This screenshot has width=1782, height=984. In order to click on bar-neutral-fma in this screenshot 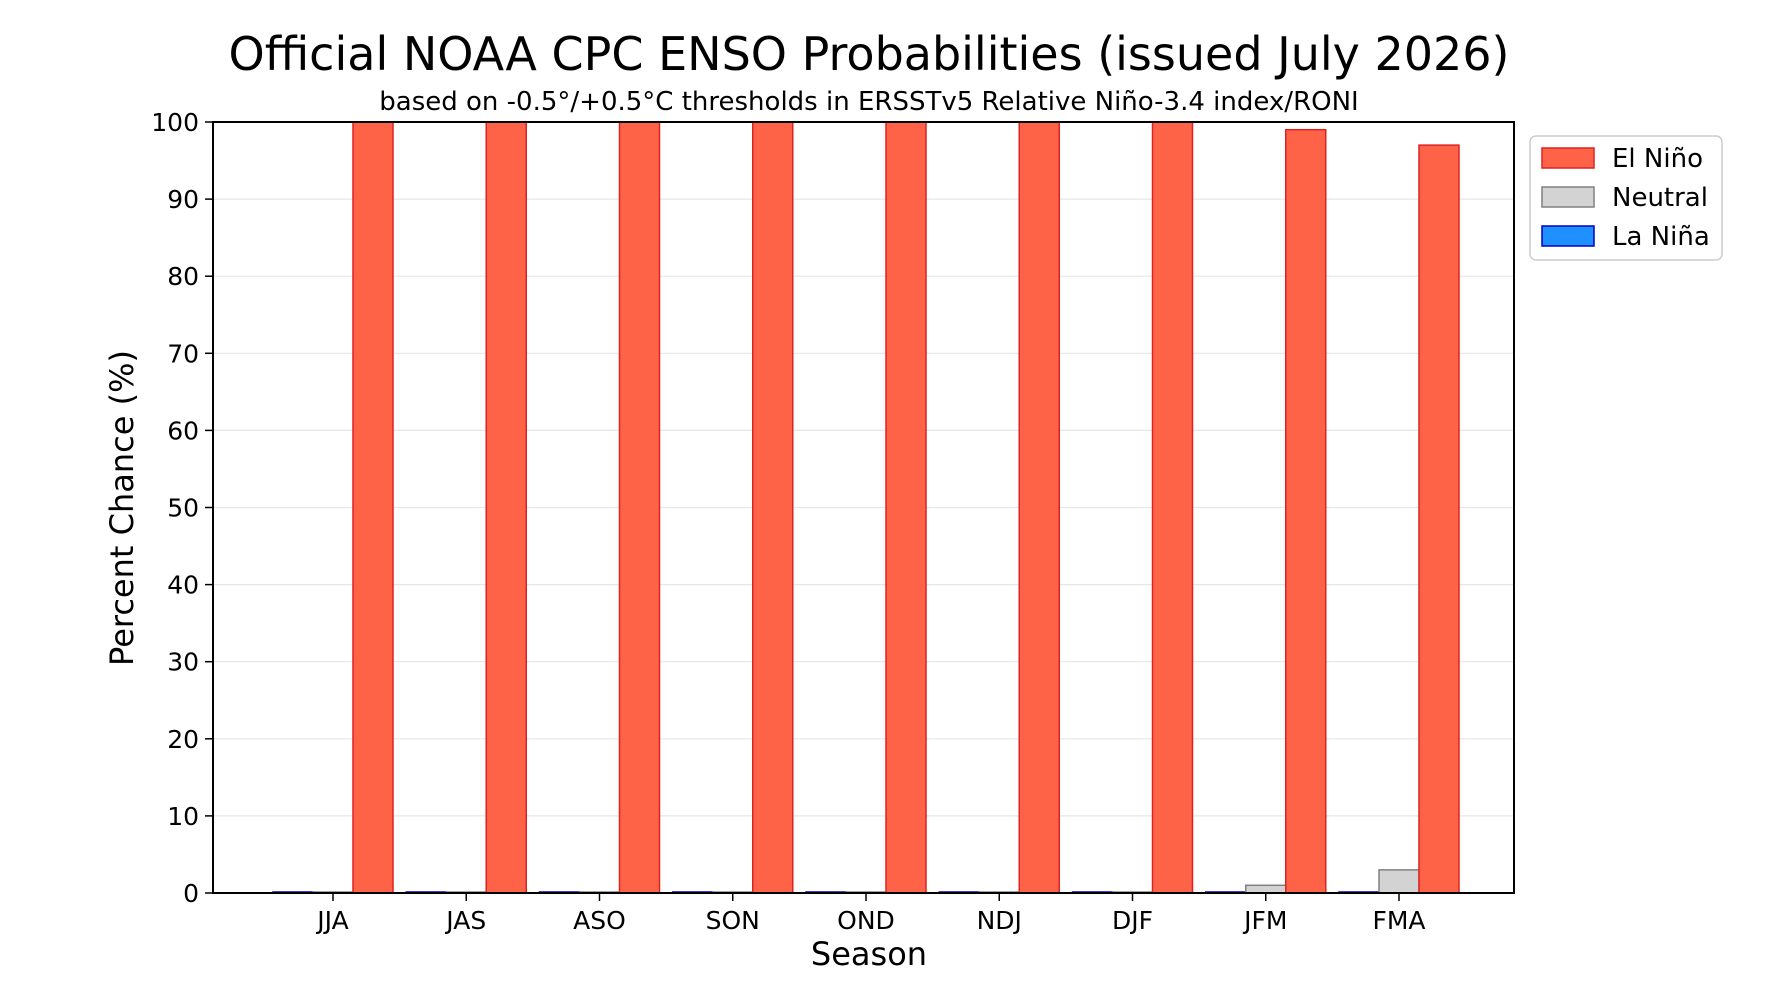, I will do `click(1399, 881)`.